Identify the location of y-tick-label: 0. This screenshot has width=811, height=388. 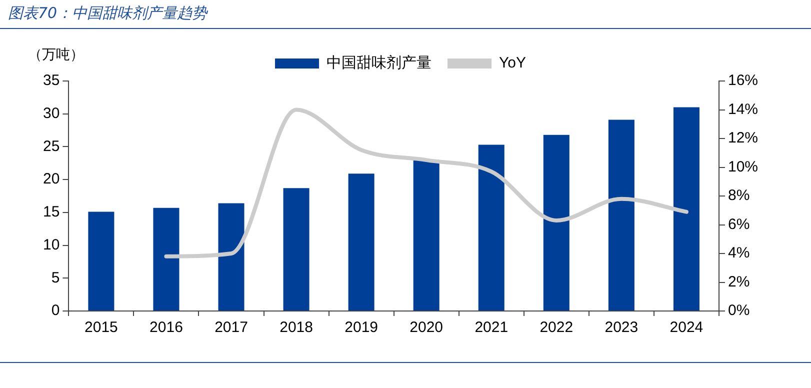
(55, 311).